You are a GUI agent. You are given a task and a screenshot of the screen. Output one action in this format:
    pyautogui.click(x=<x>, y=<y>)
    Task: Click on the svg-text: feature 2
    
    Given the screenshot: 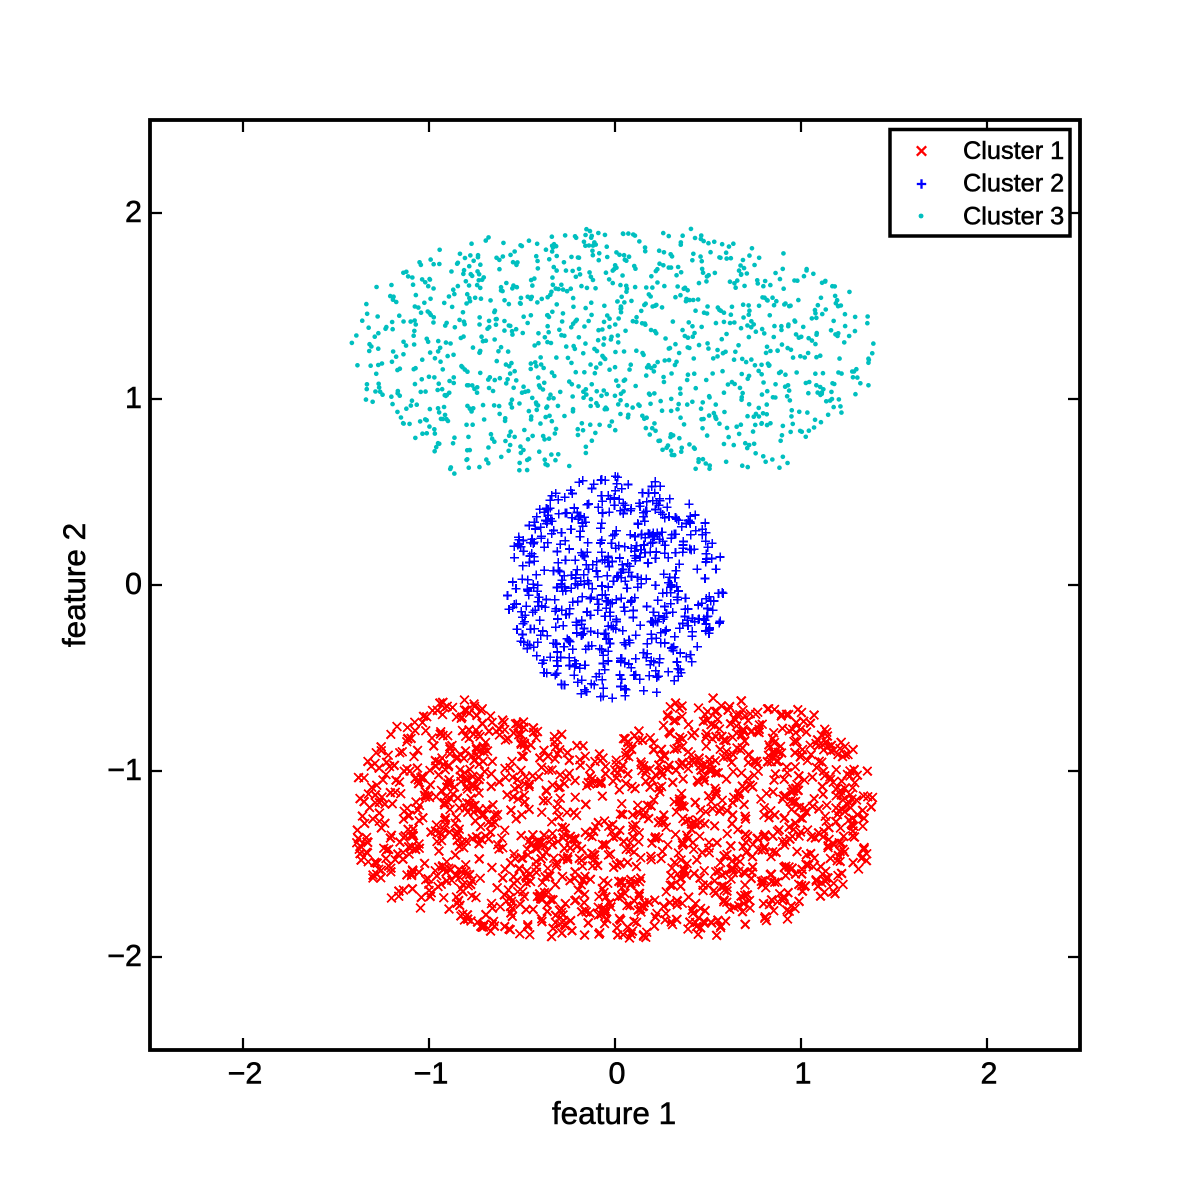 What is the action you would take?
    pyautogui.click(x=74, y=585)
    